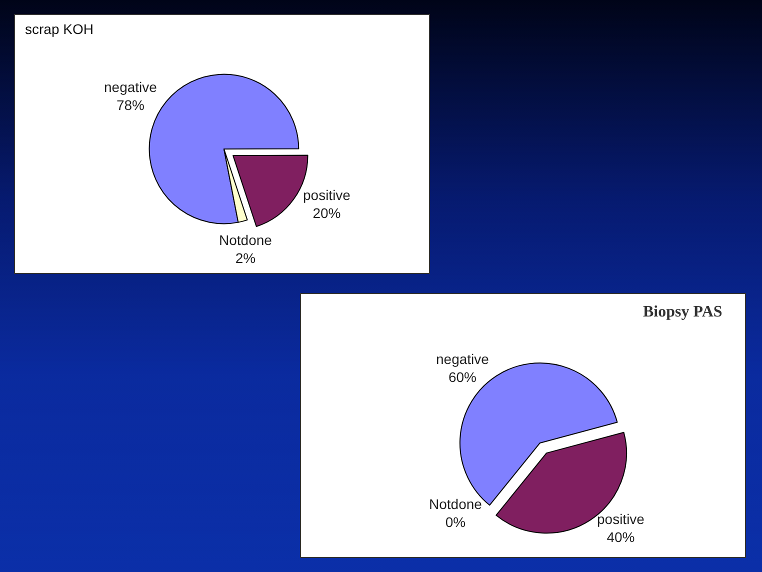 This screenshot has width=762, height=572. Describe the element at coordinates (59, 28) in the screenshot. I see `chart-title: scrap KOH` at that location.